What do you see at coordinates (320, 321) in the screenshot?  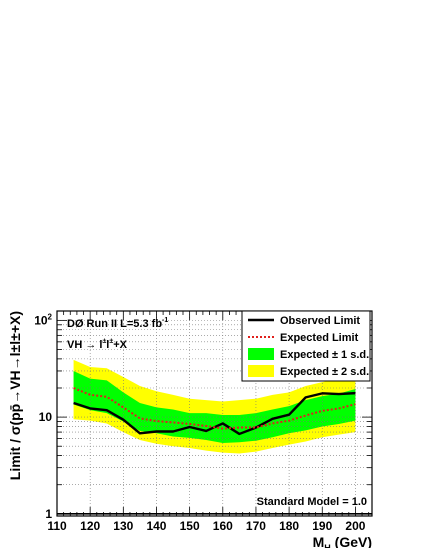 I see `legend-entry-label: Observed Limit` at bounding box center [320, 321].